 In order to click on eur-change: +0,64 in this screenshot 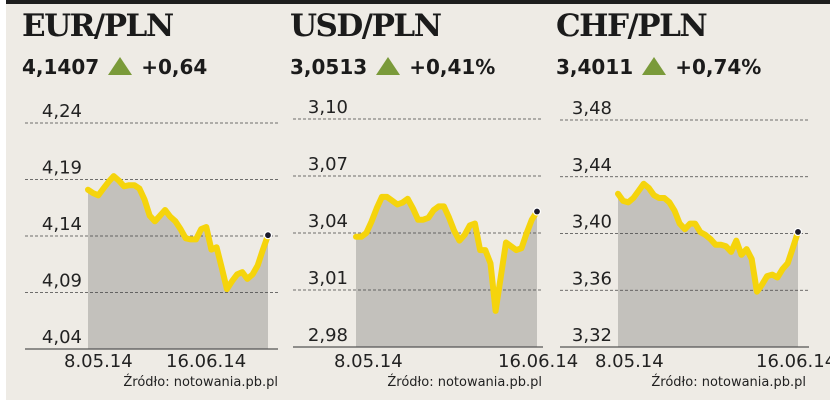, I will do `click(174, 67)`.